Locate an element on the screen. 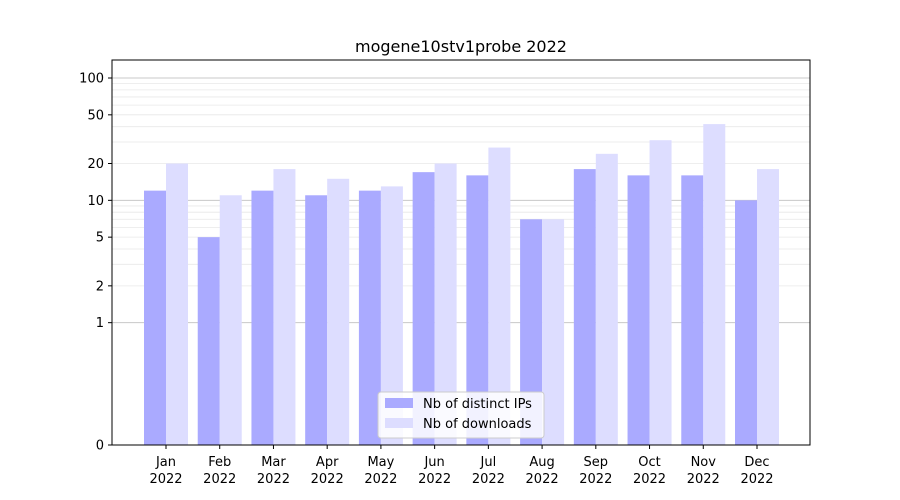 This screenshot has height=500, width=900. x-tick-label-month: Jun is located at coordinates (433, 462).